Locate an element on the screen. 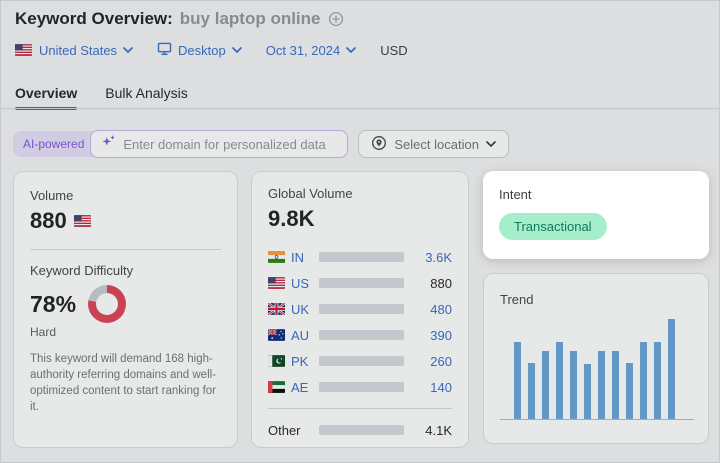 Image resolution: width=720 pixels, height=463 pixels. plus-circle-icon is located at coordinates (336, 19).